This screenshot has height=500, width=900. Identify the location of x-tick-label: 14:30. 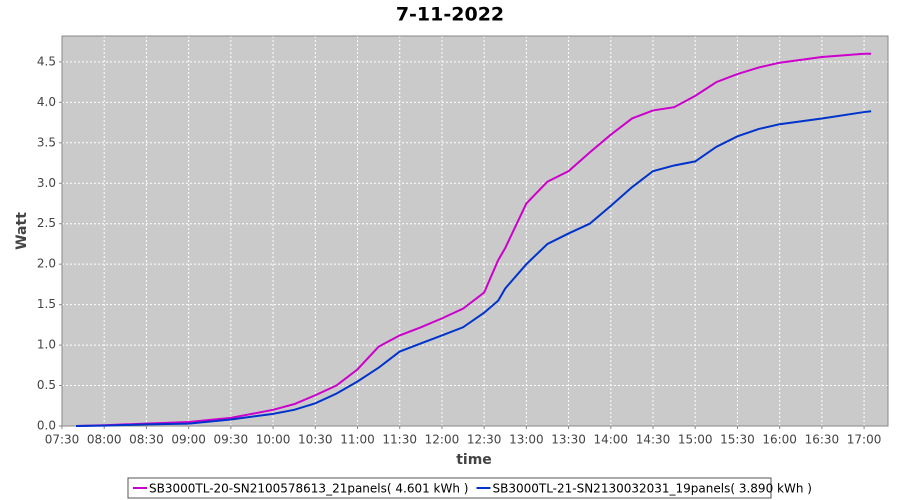
(653, 440).